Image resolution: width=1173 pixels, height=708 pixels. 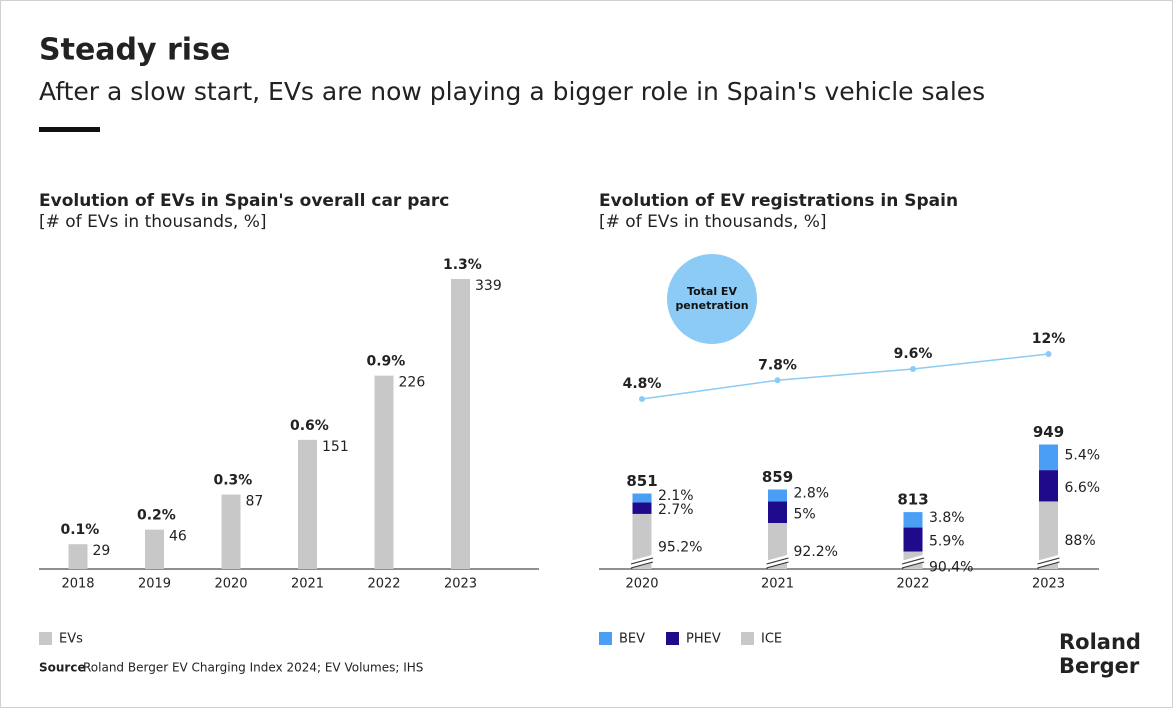 I want to click on segment-label: 5.9%, so click(x=947, y=542).